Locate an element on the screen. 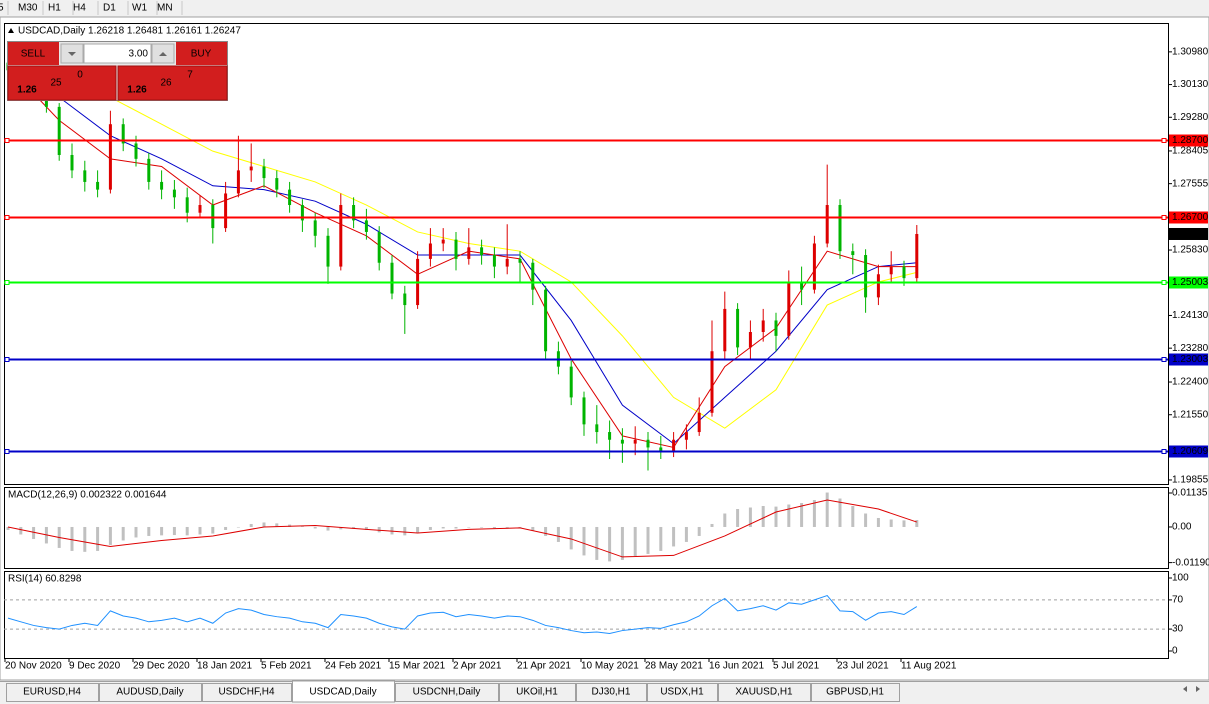  ask-price-pips: 26 is located at coordinates (166, 83).